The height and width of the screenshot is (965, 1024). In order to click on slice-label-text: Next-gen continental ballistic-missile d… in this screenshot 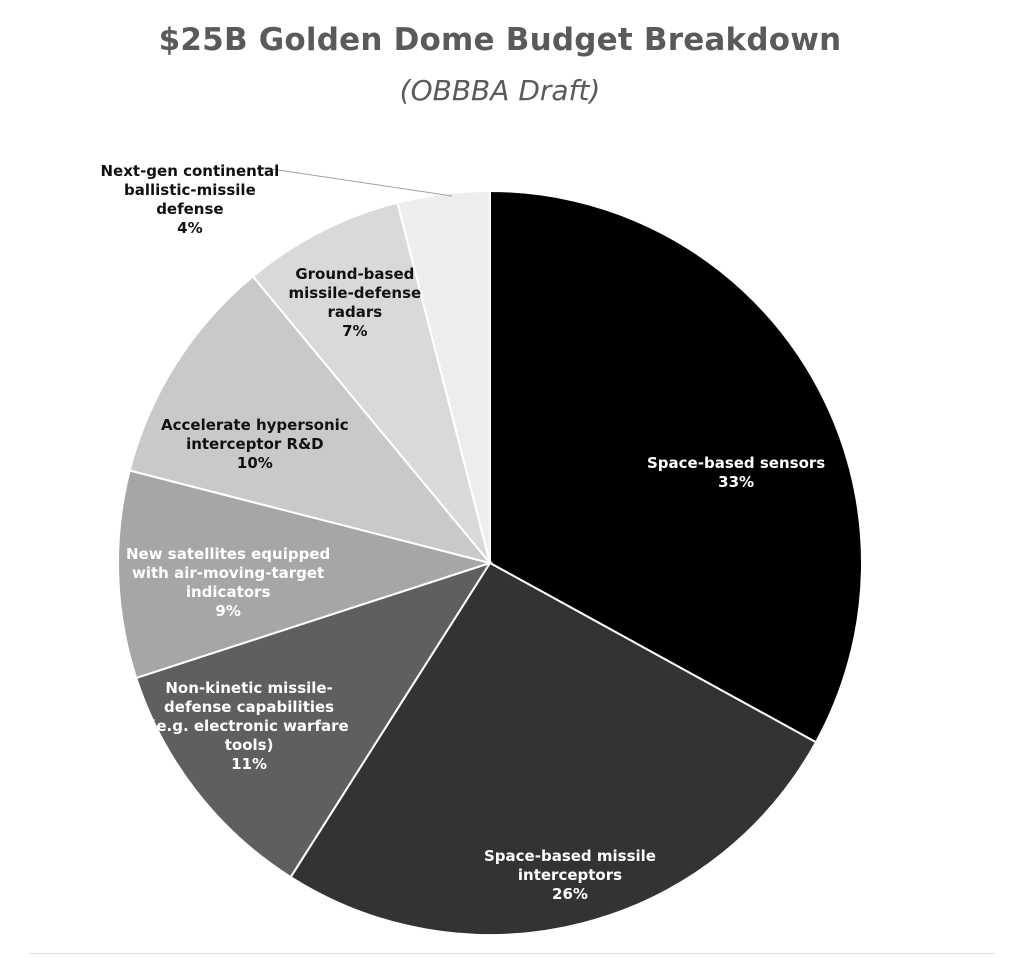, I will do `click(190, 190)`.